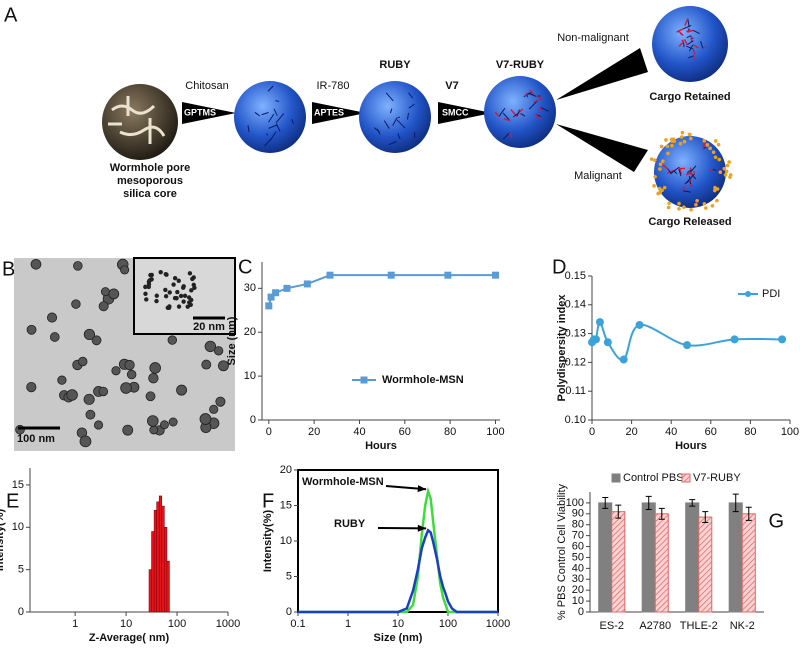  I want to click on x-tick-label: A2780, so click(655, 626).